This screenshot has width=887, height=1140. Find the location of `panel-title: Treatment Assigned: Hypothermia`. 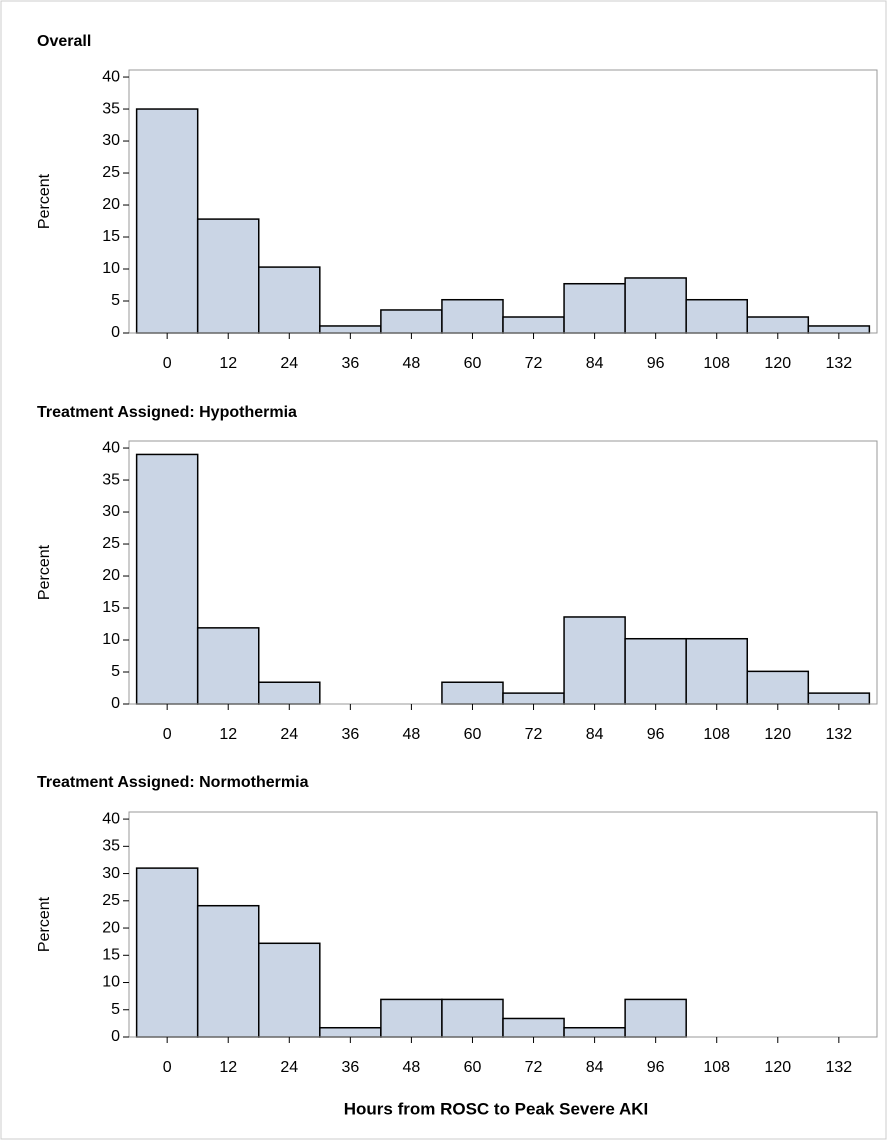

panel-title: Treatment Assigned: Hypothermia is located at coordinates (167, 412).